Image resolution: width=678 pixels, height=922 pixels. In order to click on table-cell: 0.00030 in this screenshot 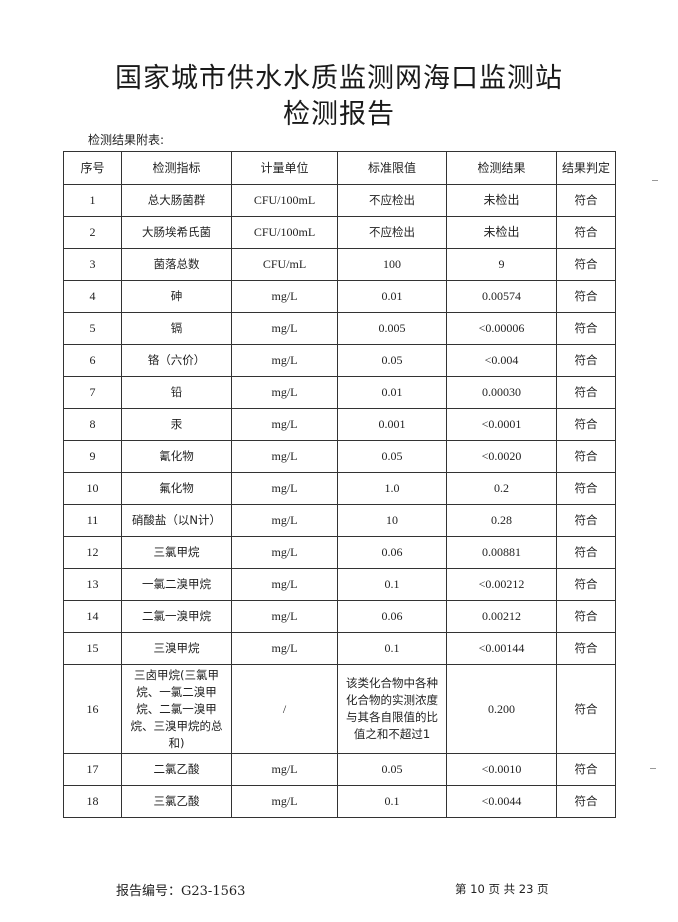, I will do `click(501, 392)`.